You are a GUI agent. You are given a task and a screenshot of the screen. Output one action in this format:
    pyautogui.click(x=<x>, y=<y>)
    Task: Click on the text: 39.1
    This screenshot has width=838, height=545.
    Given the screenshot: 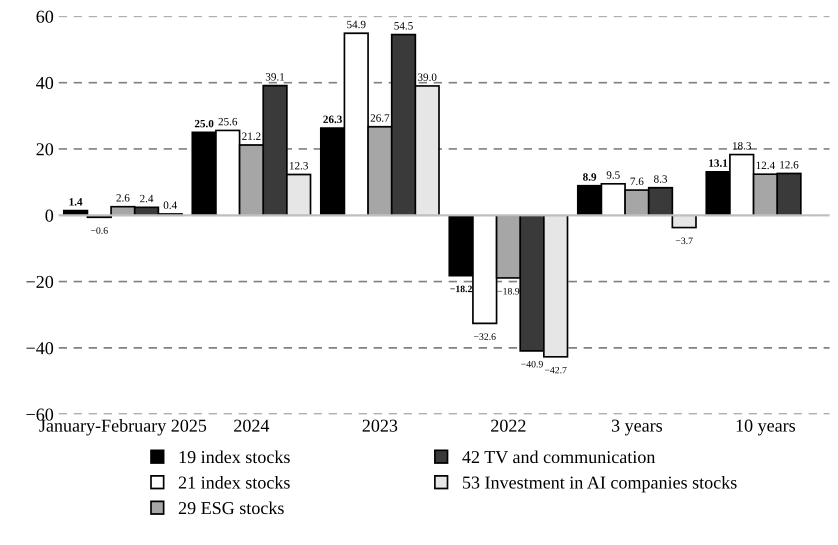 What is the action you would take?
    pyautogui.click(x=275, y=77)
    